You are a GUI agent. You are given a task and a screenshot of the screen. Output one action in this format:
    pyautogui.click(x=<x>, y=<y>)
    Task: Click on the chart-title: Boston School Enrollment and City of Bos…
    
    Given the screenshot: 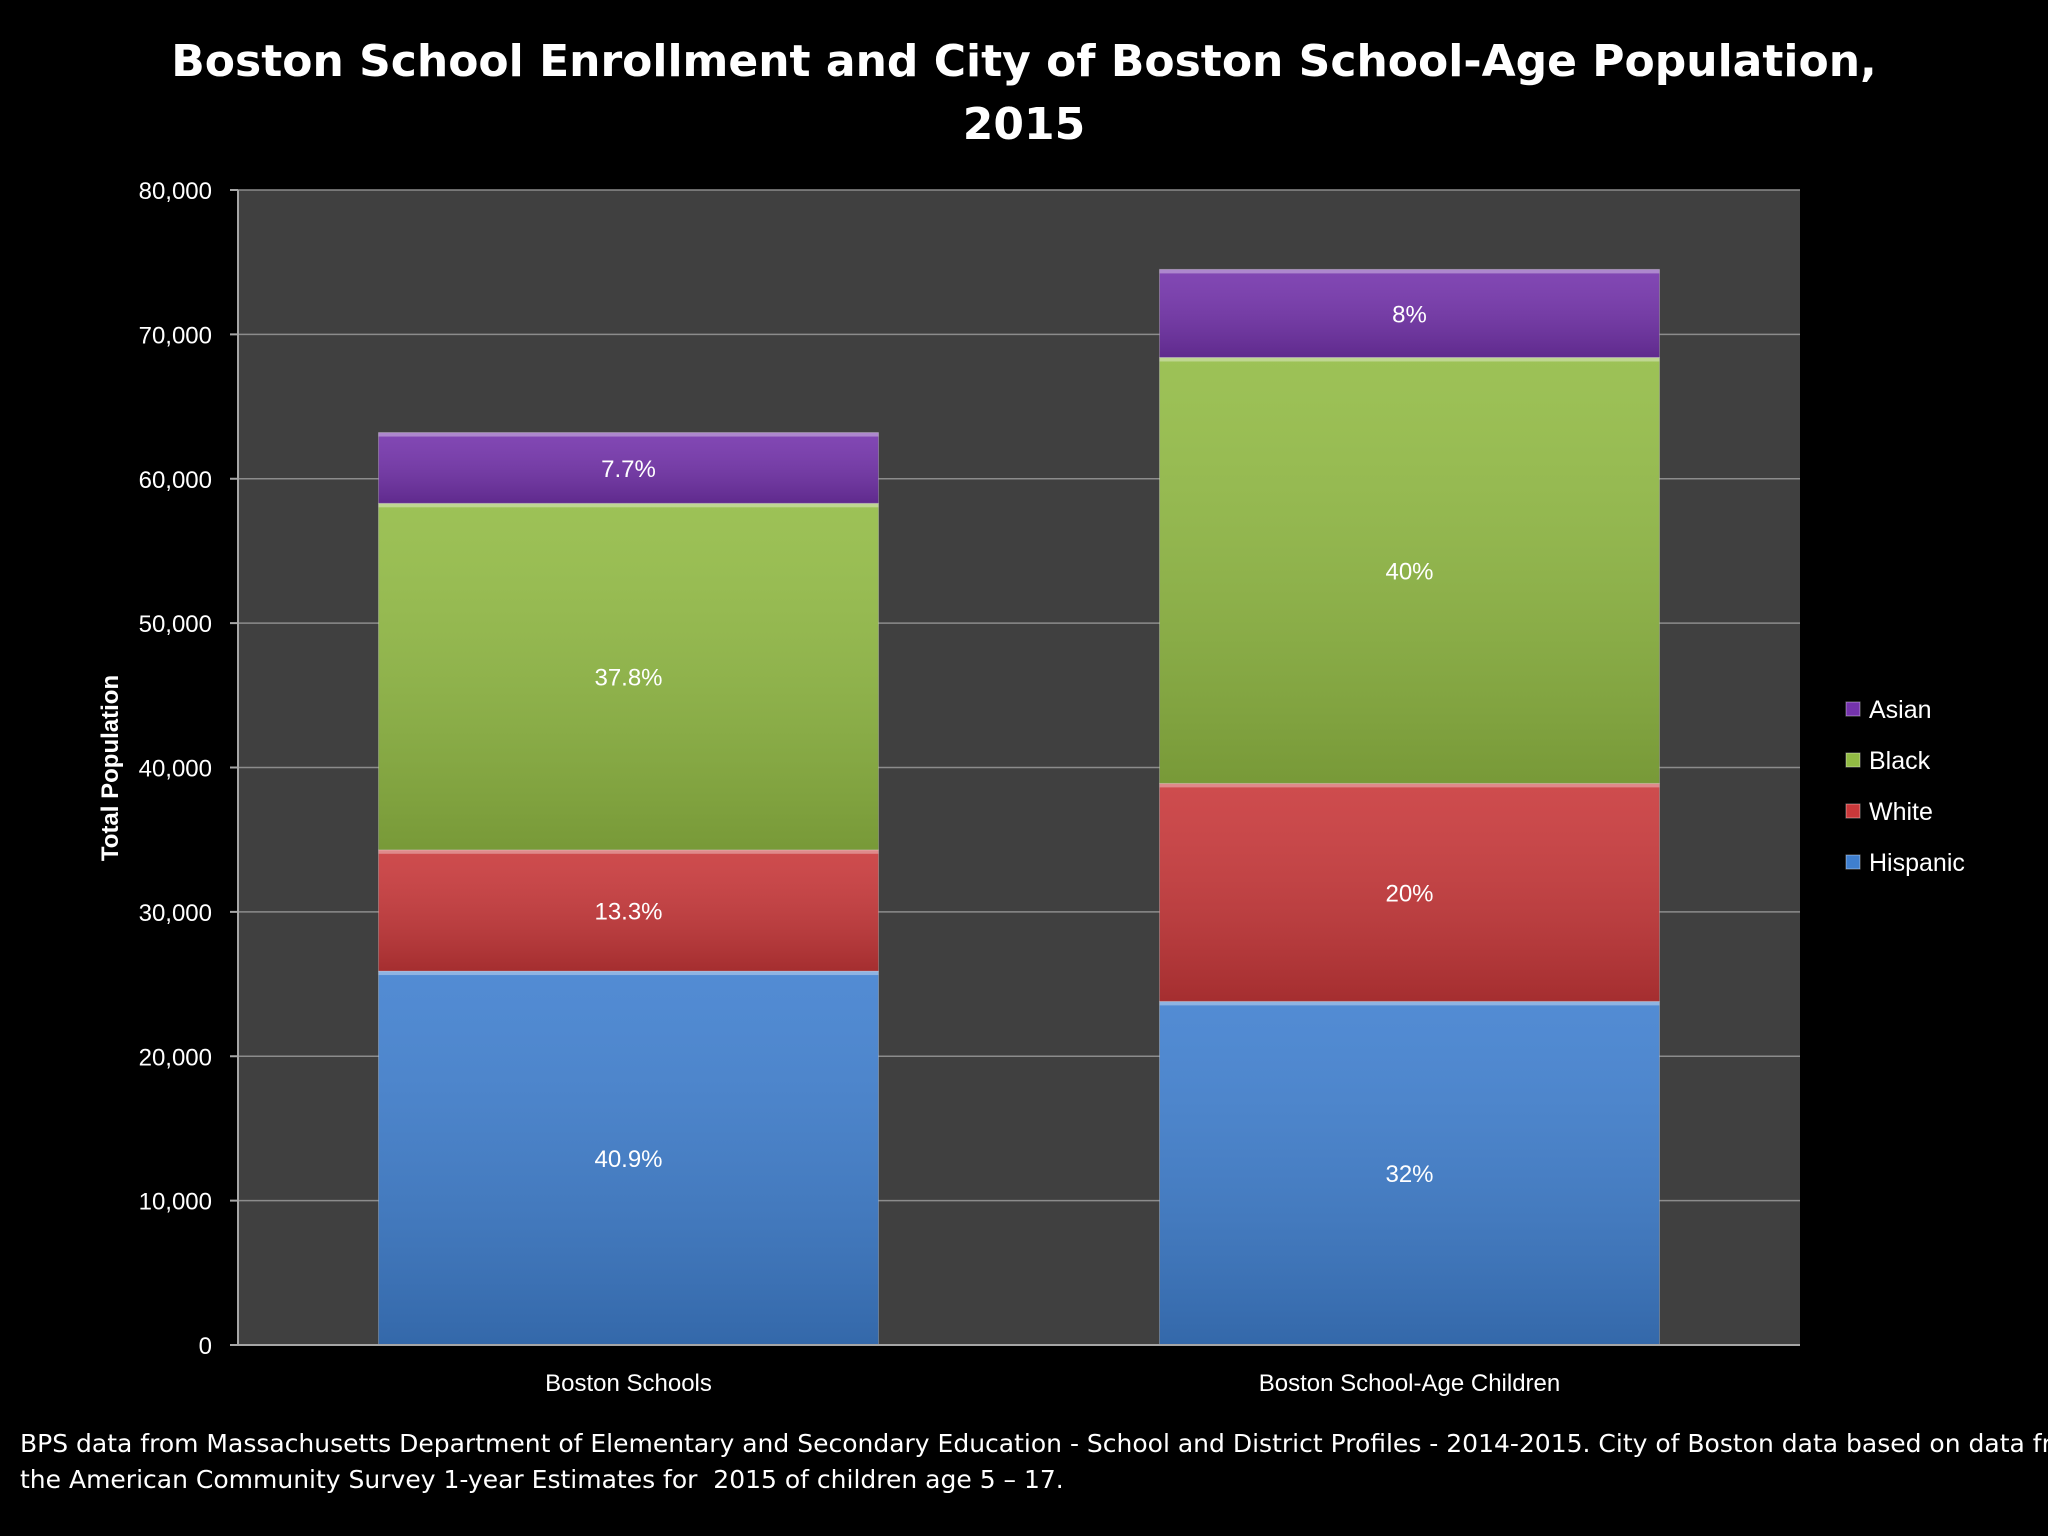 What is the action you would take?
    pyautogui.click(x=1024, y=93)
    